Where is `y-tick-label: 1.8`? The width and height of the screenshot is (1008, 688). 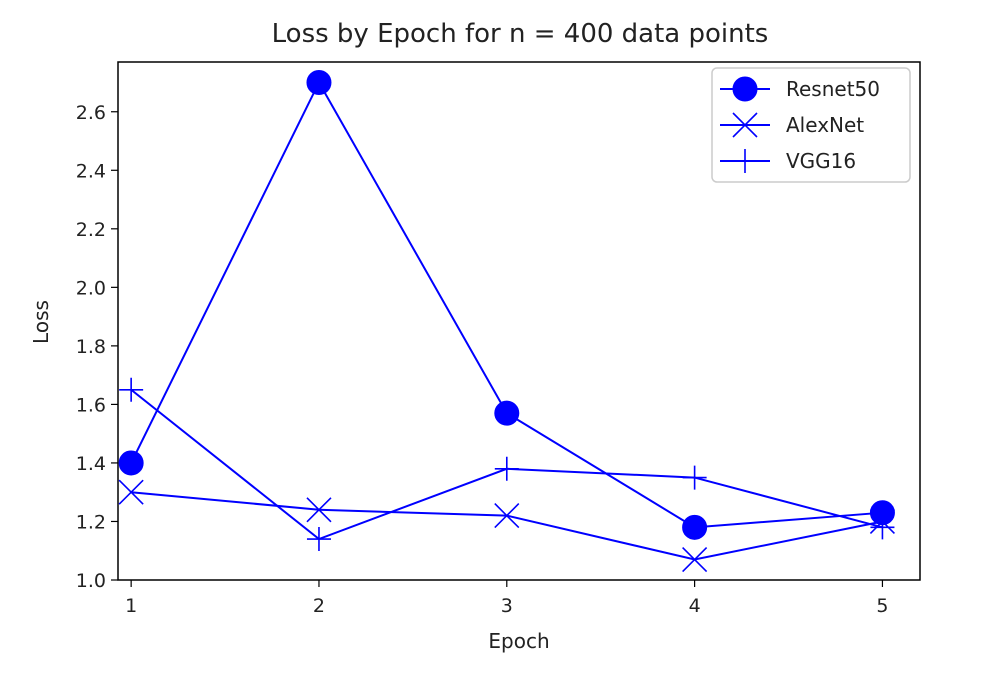 y-tick-label: 1.8 is located at coordinates (91, 347).